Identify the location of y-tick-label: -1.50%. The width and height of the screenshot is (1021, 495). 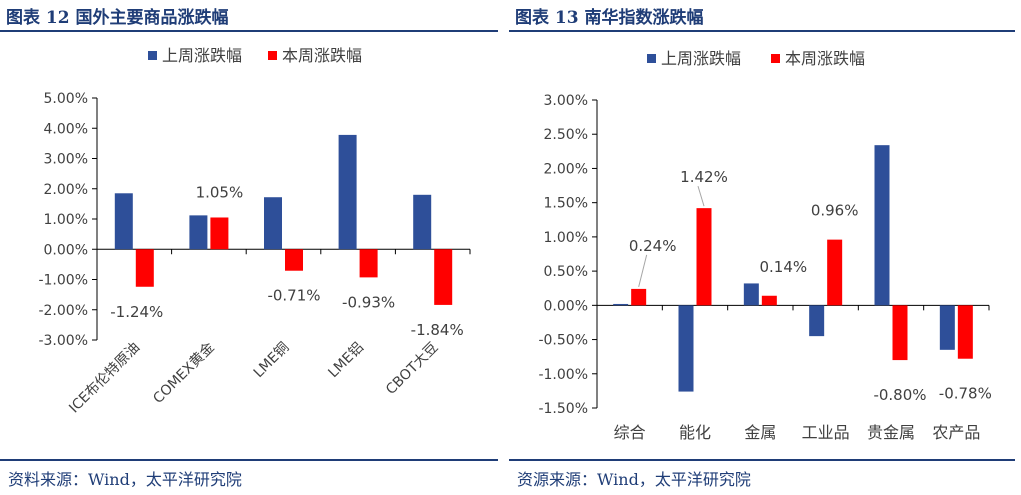
(563, 409).